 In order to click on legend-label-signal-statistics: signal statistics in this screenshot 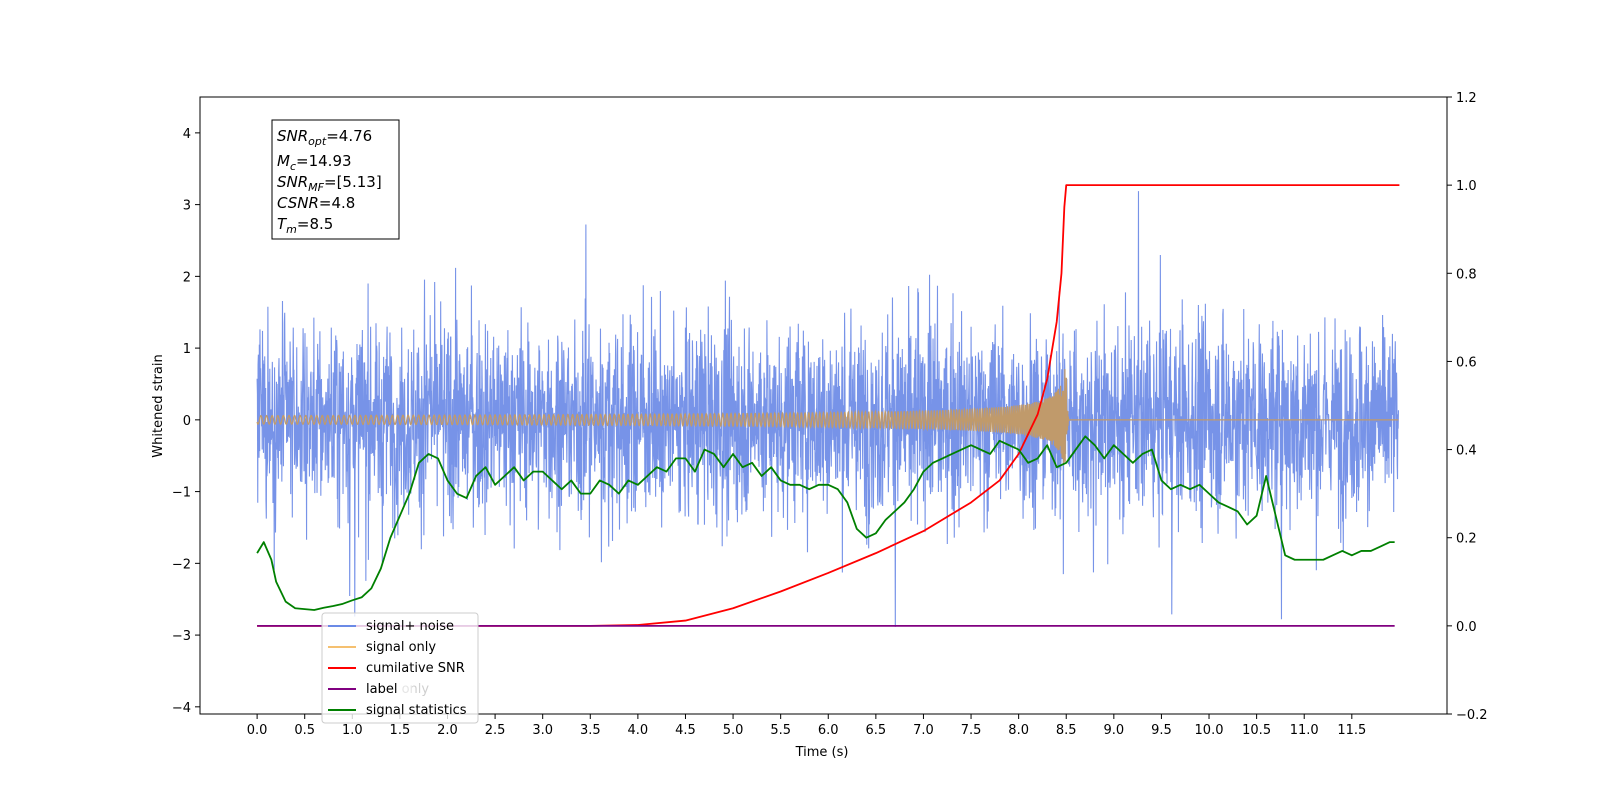, I will do `click(416, 710)`.